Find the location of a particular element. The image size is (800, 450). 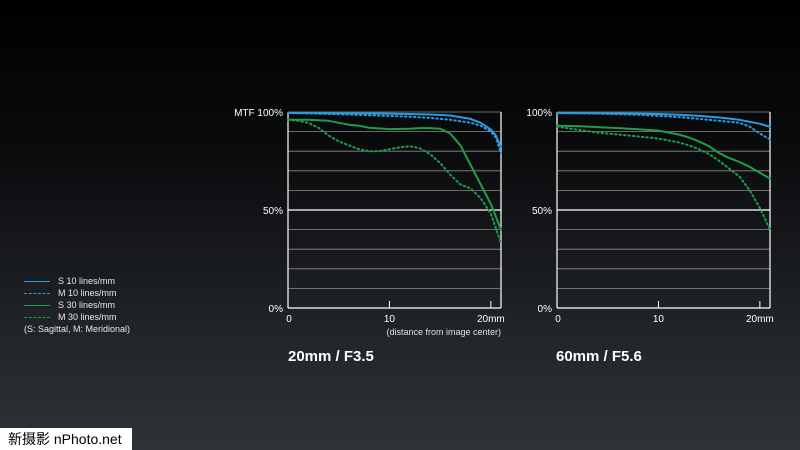

legend-item-s30: S 30 lines/mm is located at coordinates (77, 305).